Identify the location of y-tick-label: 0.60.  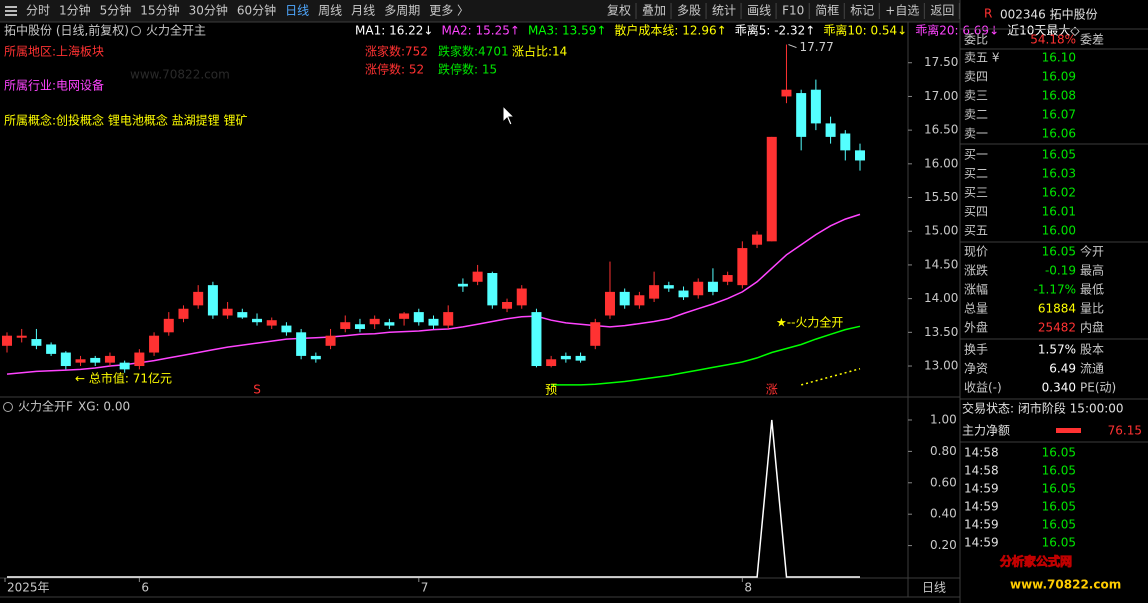
(943, 482).